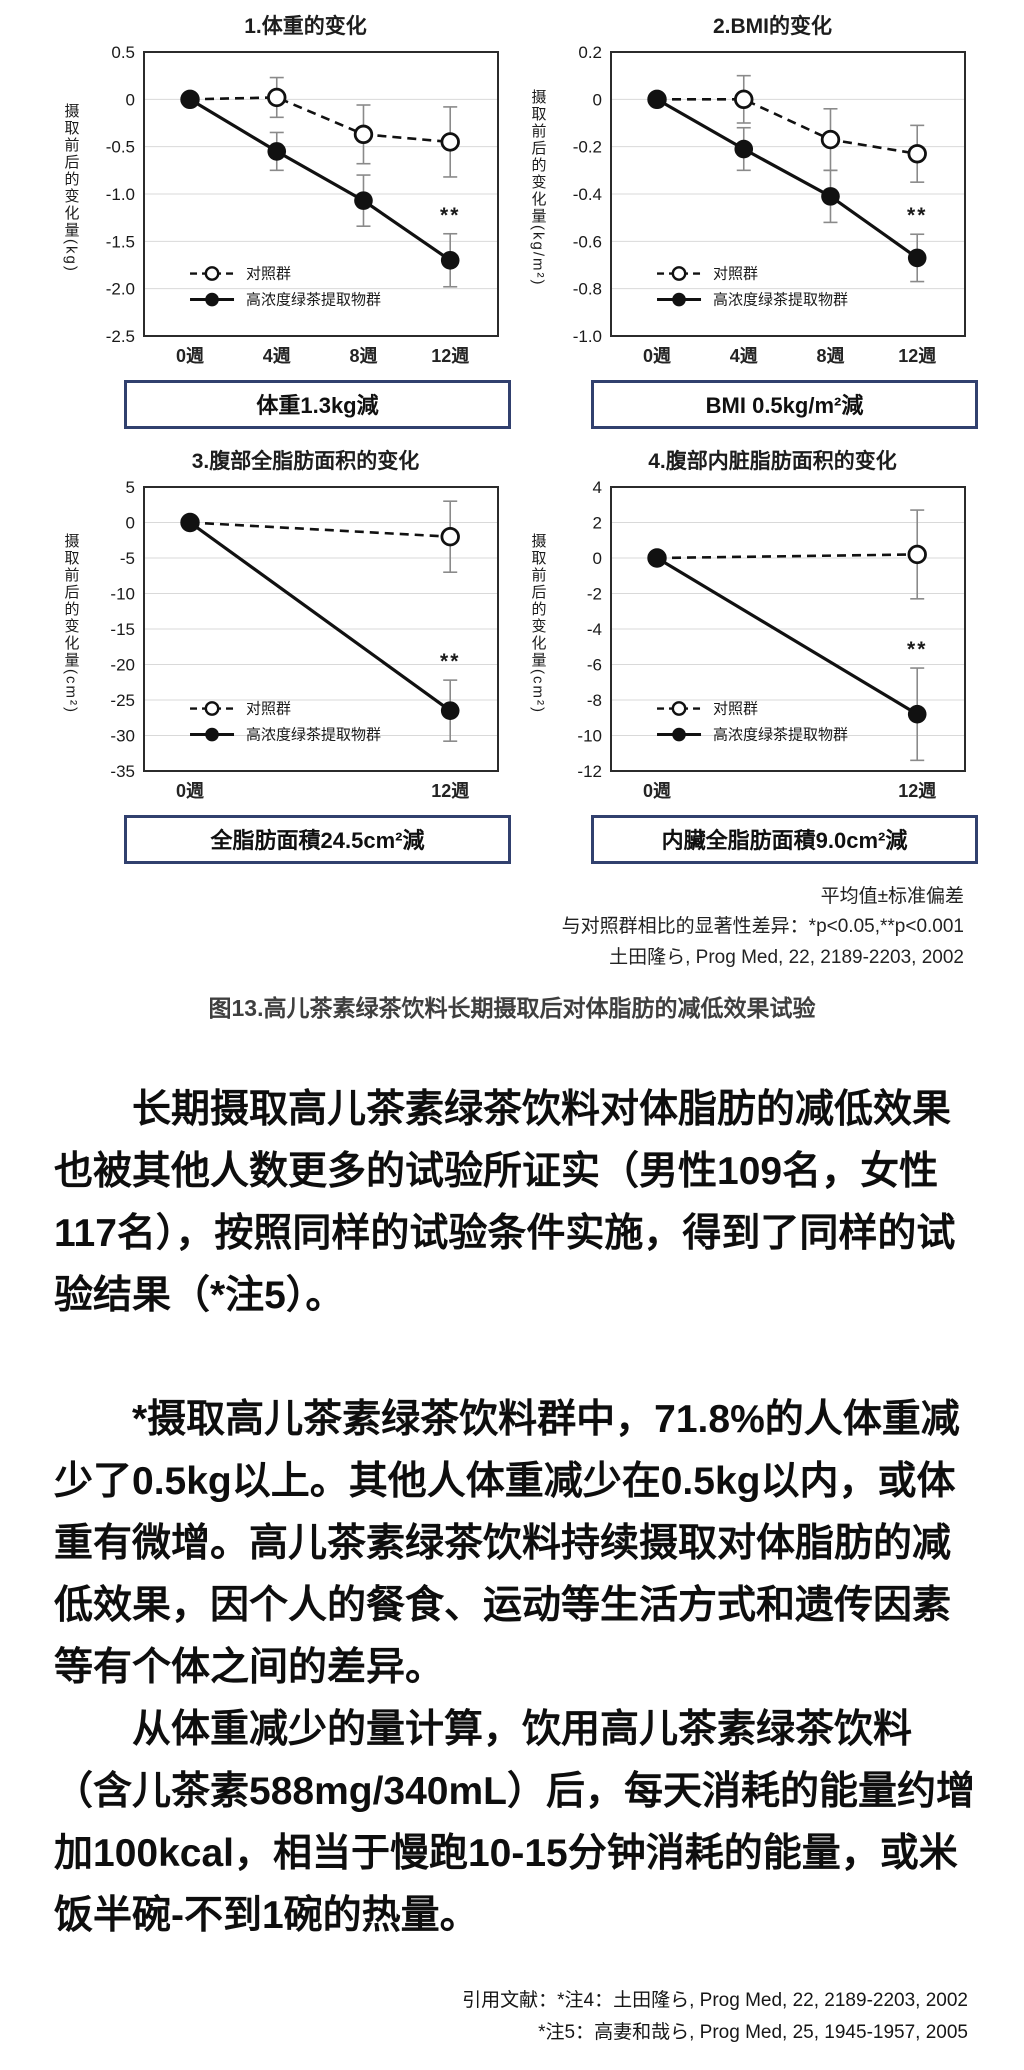  I want to click on svg-text: 2, so click(597, 523).